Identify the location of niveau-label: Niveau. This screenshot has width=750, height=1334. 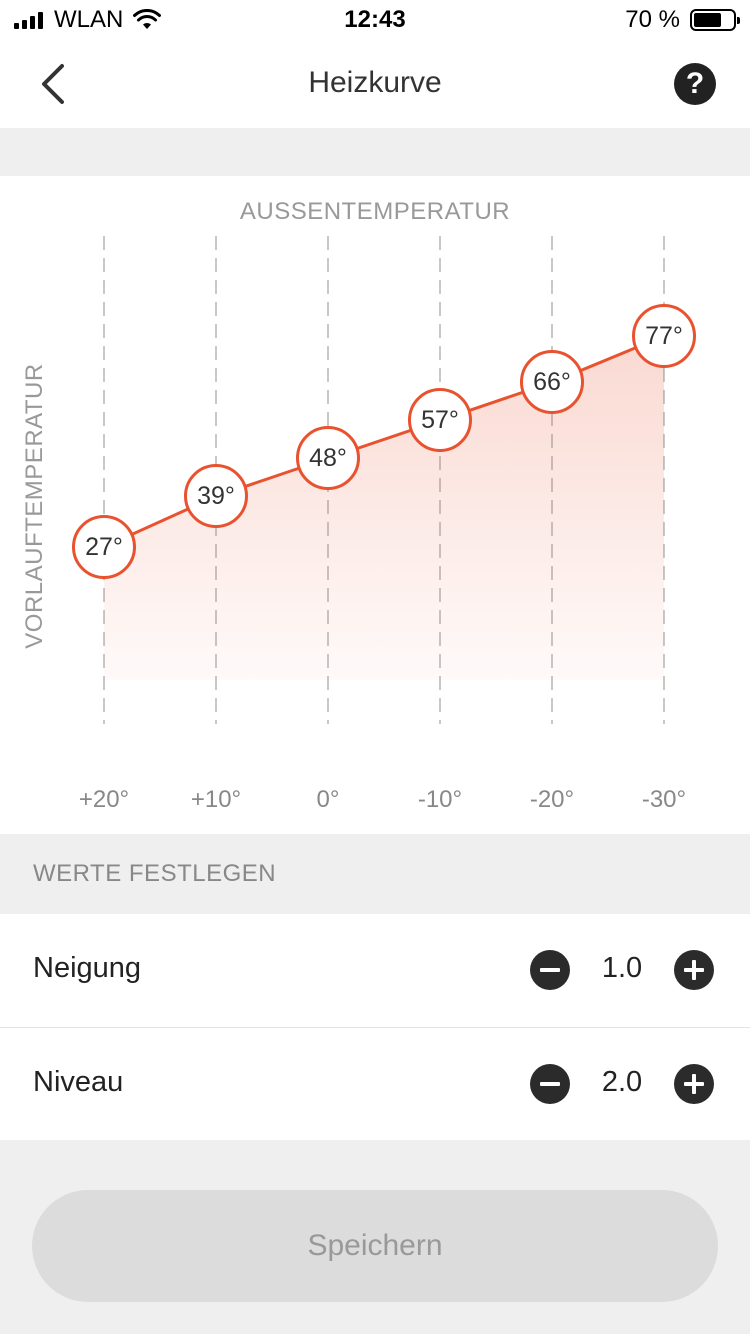
(78, 1082).